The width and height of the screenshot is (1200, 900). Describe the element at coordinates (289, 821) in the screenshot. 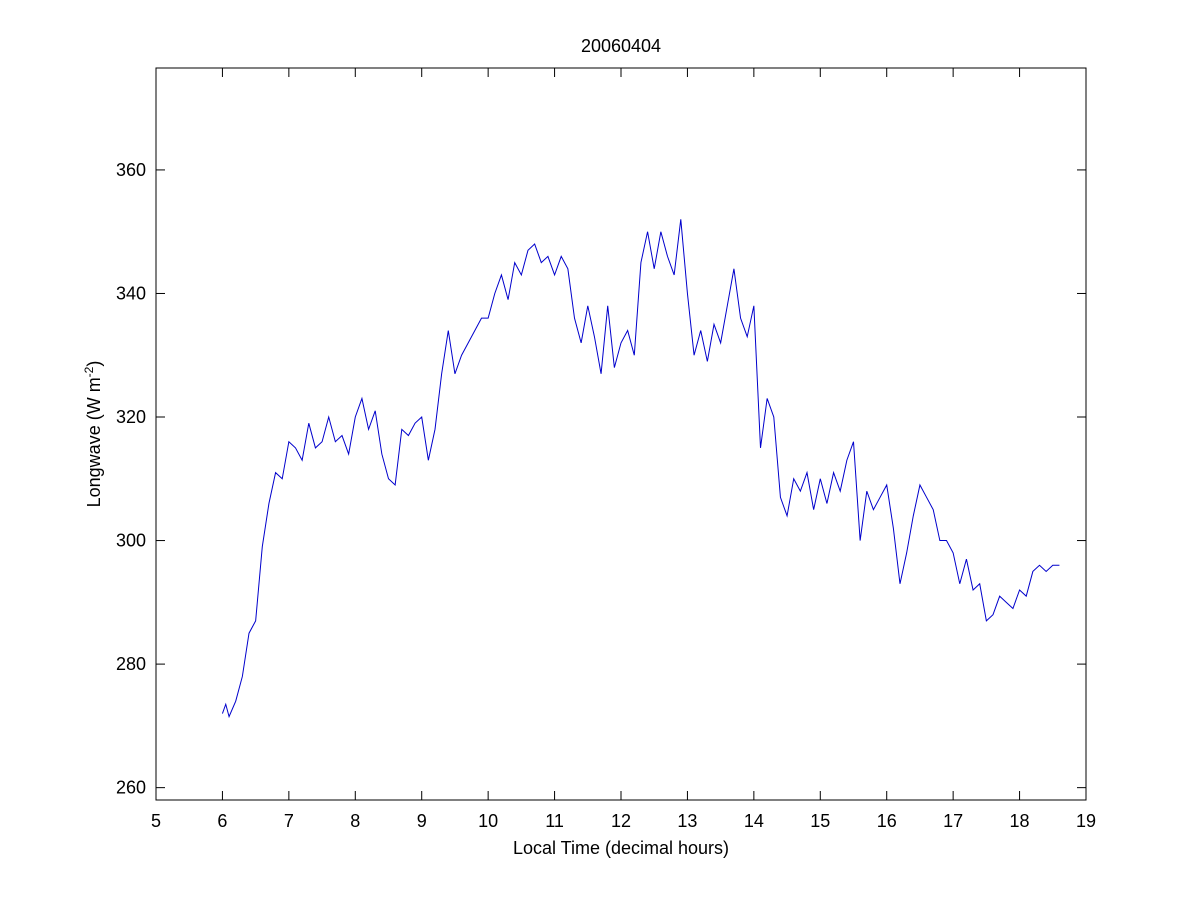

I see `x-tick-label: 7` at that location.